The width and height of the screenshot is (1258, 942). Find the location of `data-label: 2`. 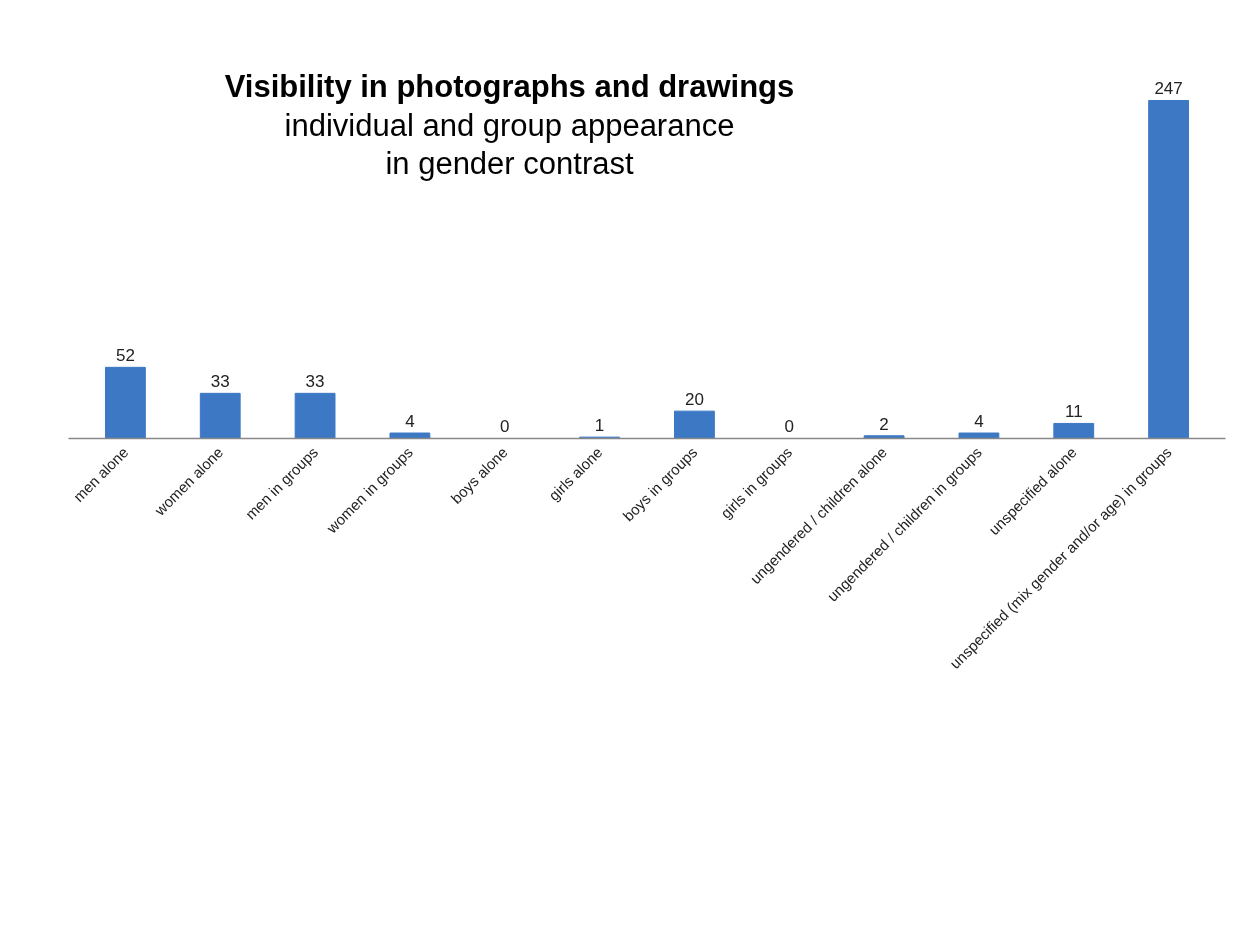

data-label: 2 is located at coordinates (884, 424).